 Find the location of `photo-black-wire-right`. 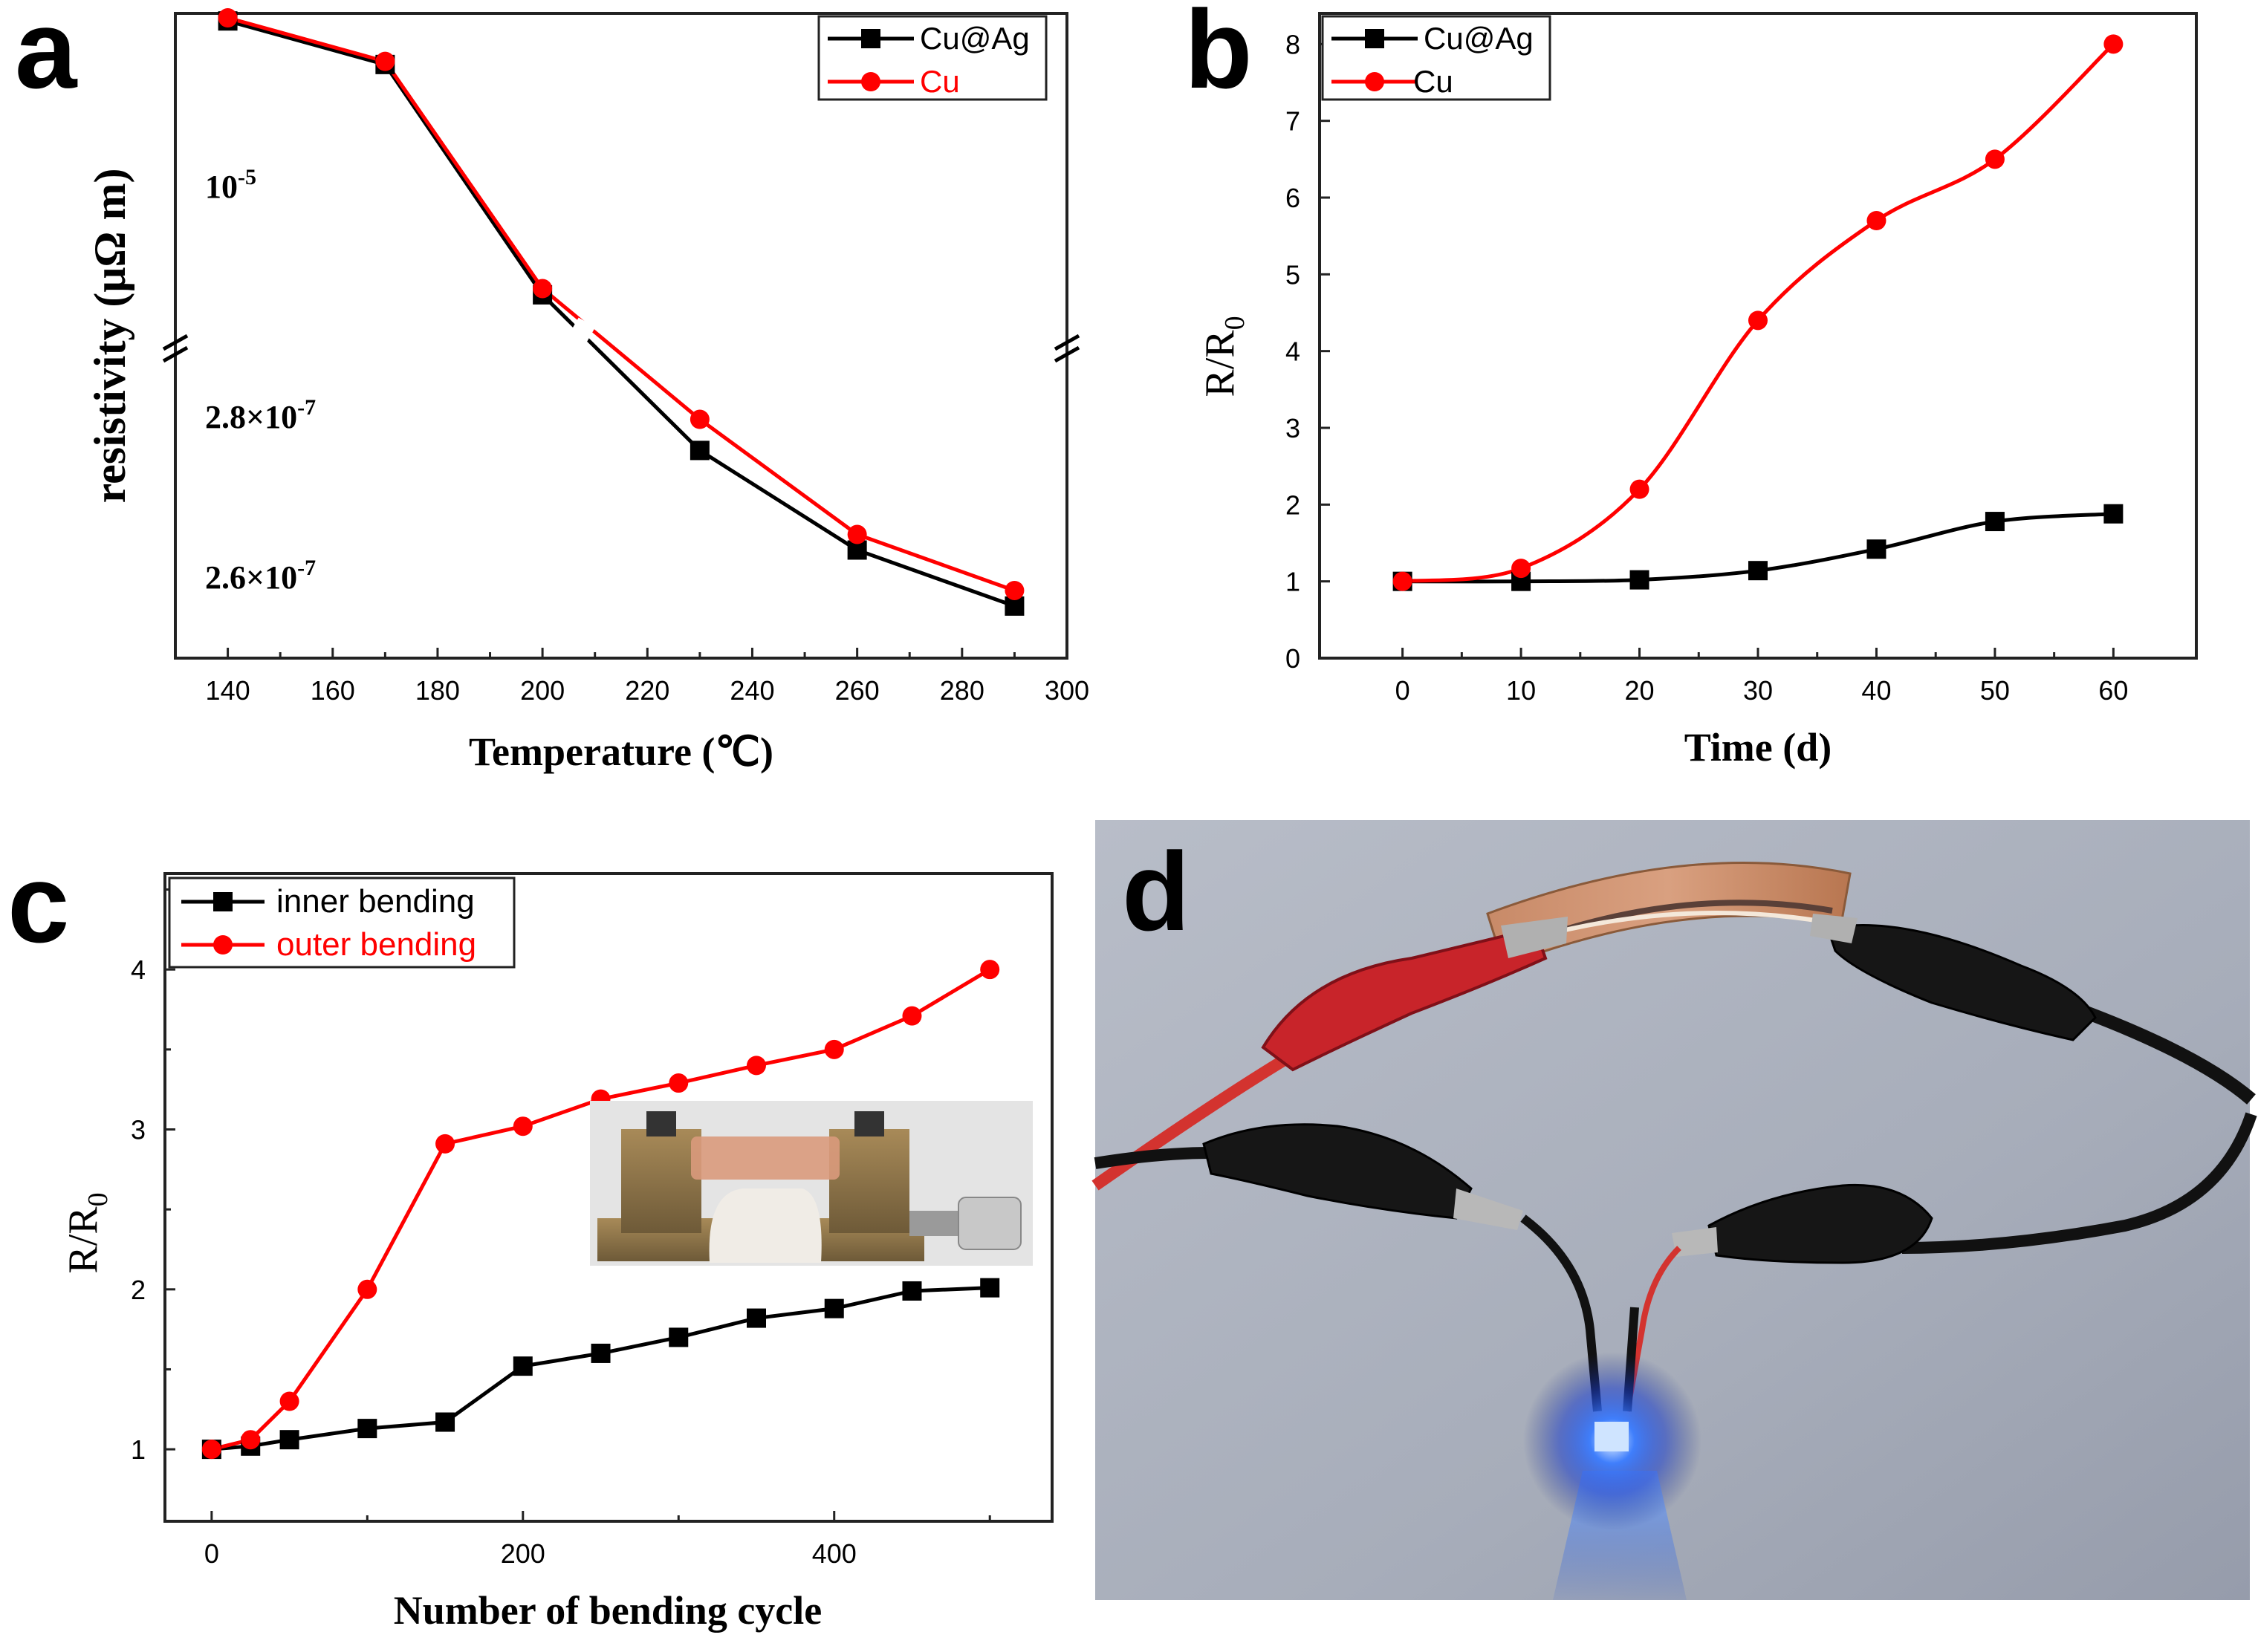

photo-black-wire-right is located at coordinates (2079, 1183).